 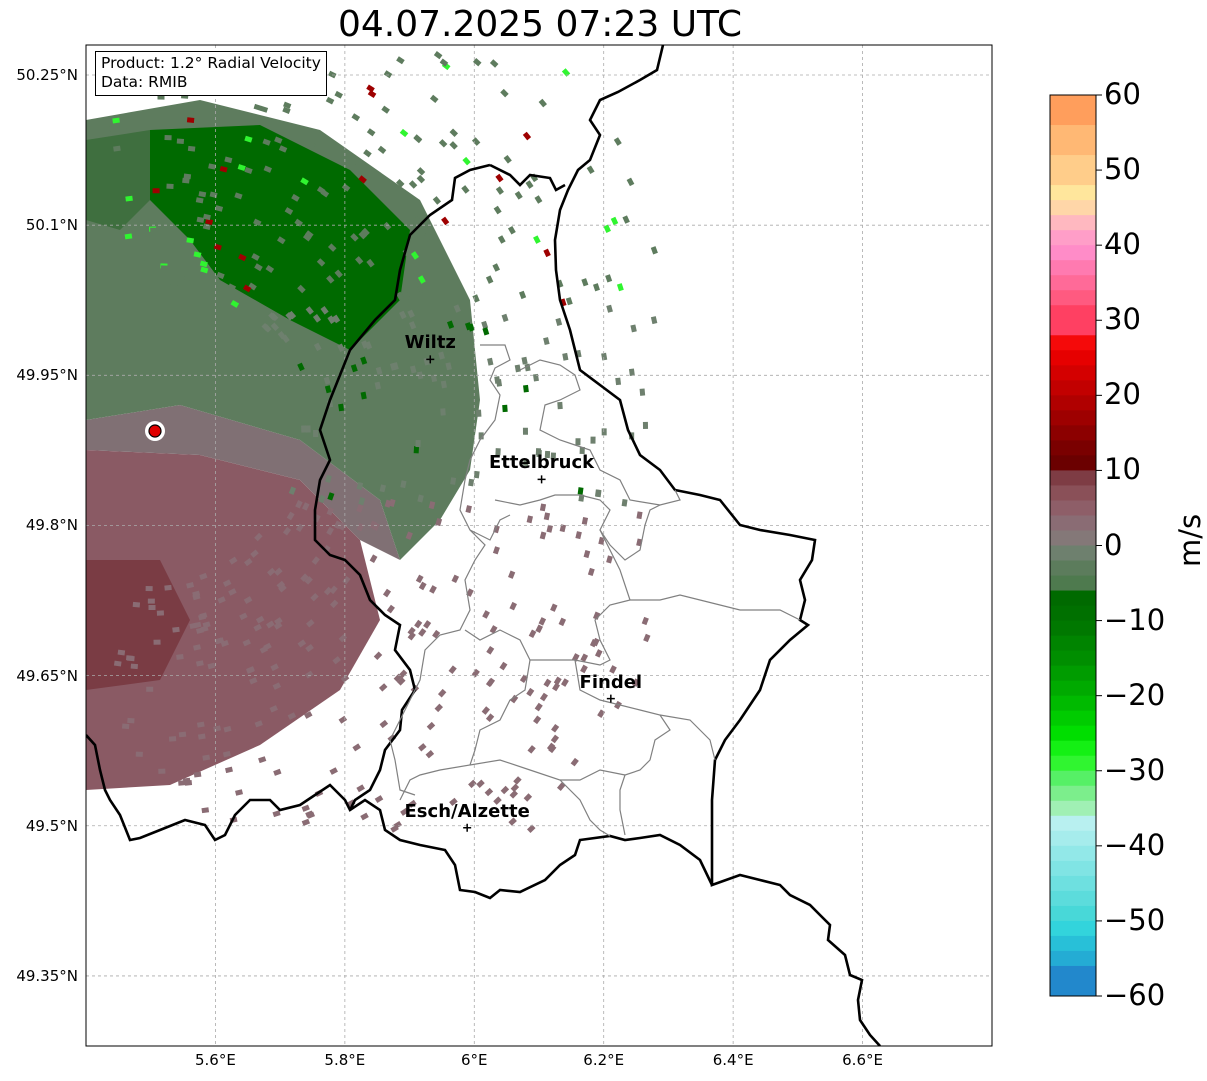 I want to click on data-source-label: Data: RMIB, so click(x=144, y=82).